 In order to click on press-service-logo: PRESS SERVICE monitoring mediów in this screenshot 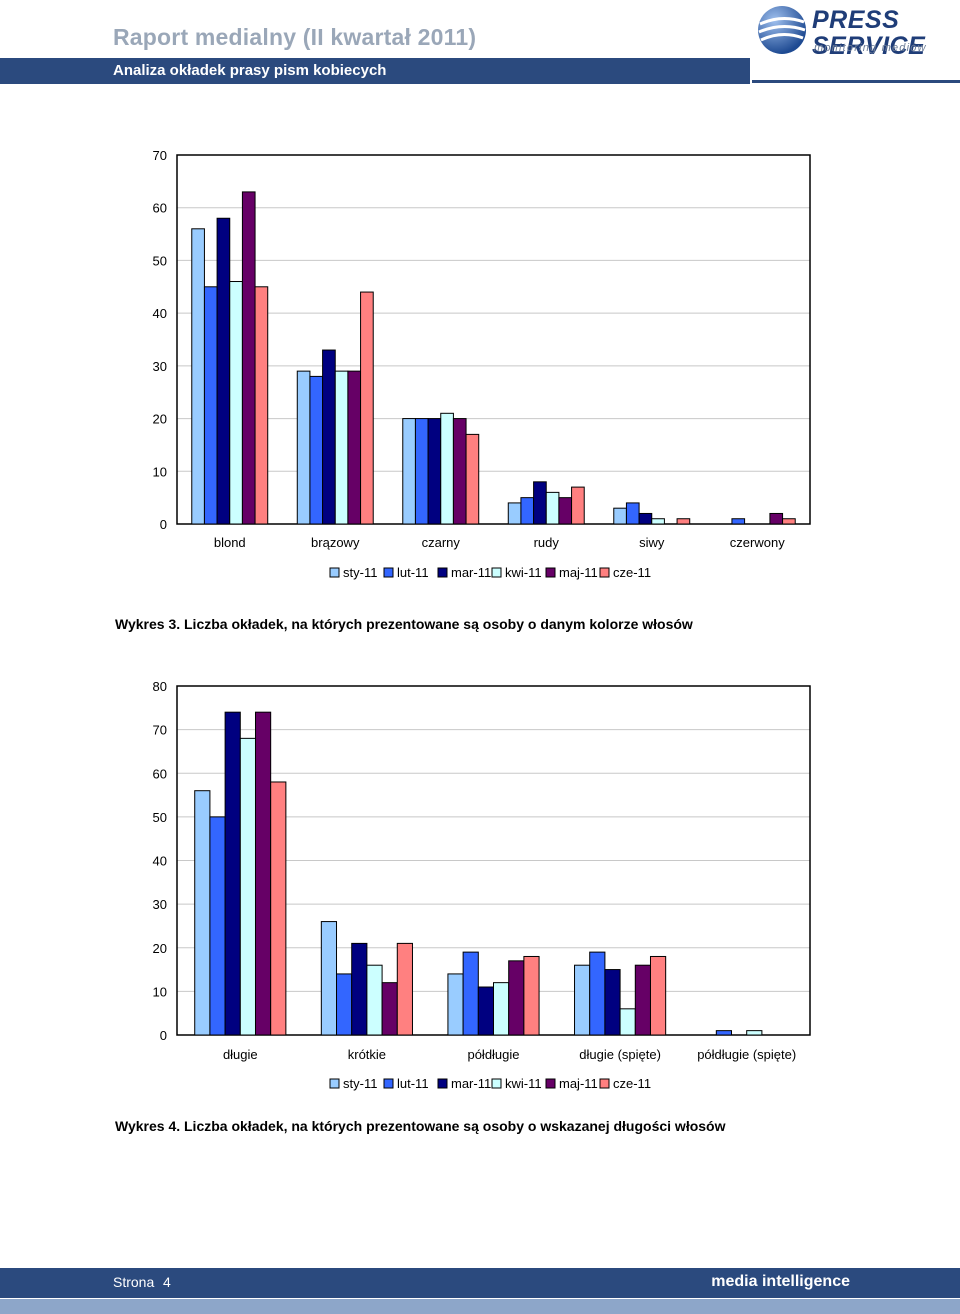, I will do `click(851, 32)`.